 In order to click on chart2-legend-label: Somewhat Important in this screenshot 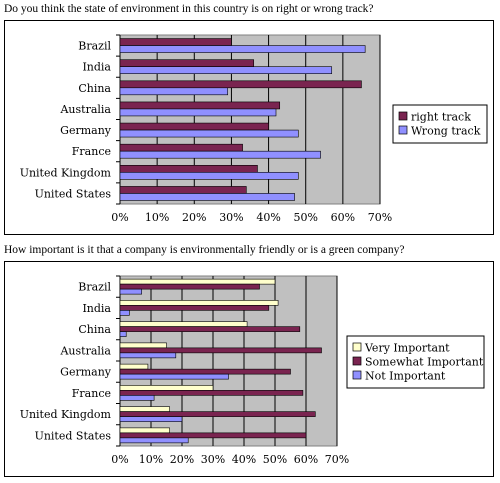, I will do `click(424, 362)`.